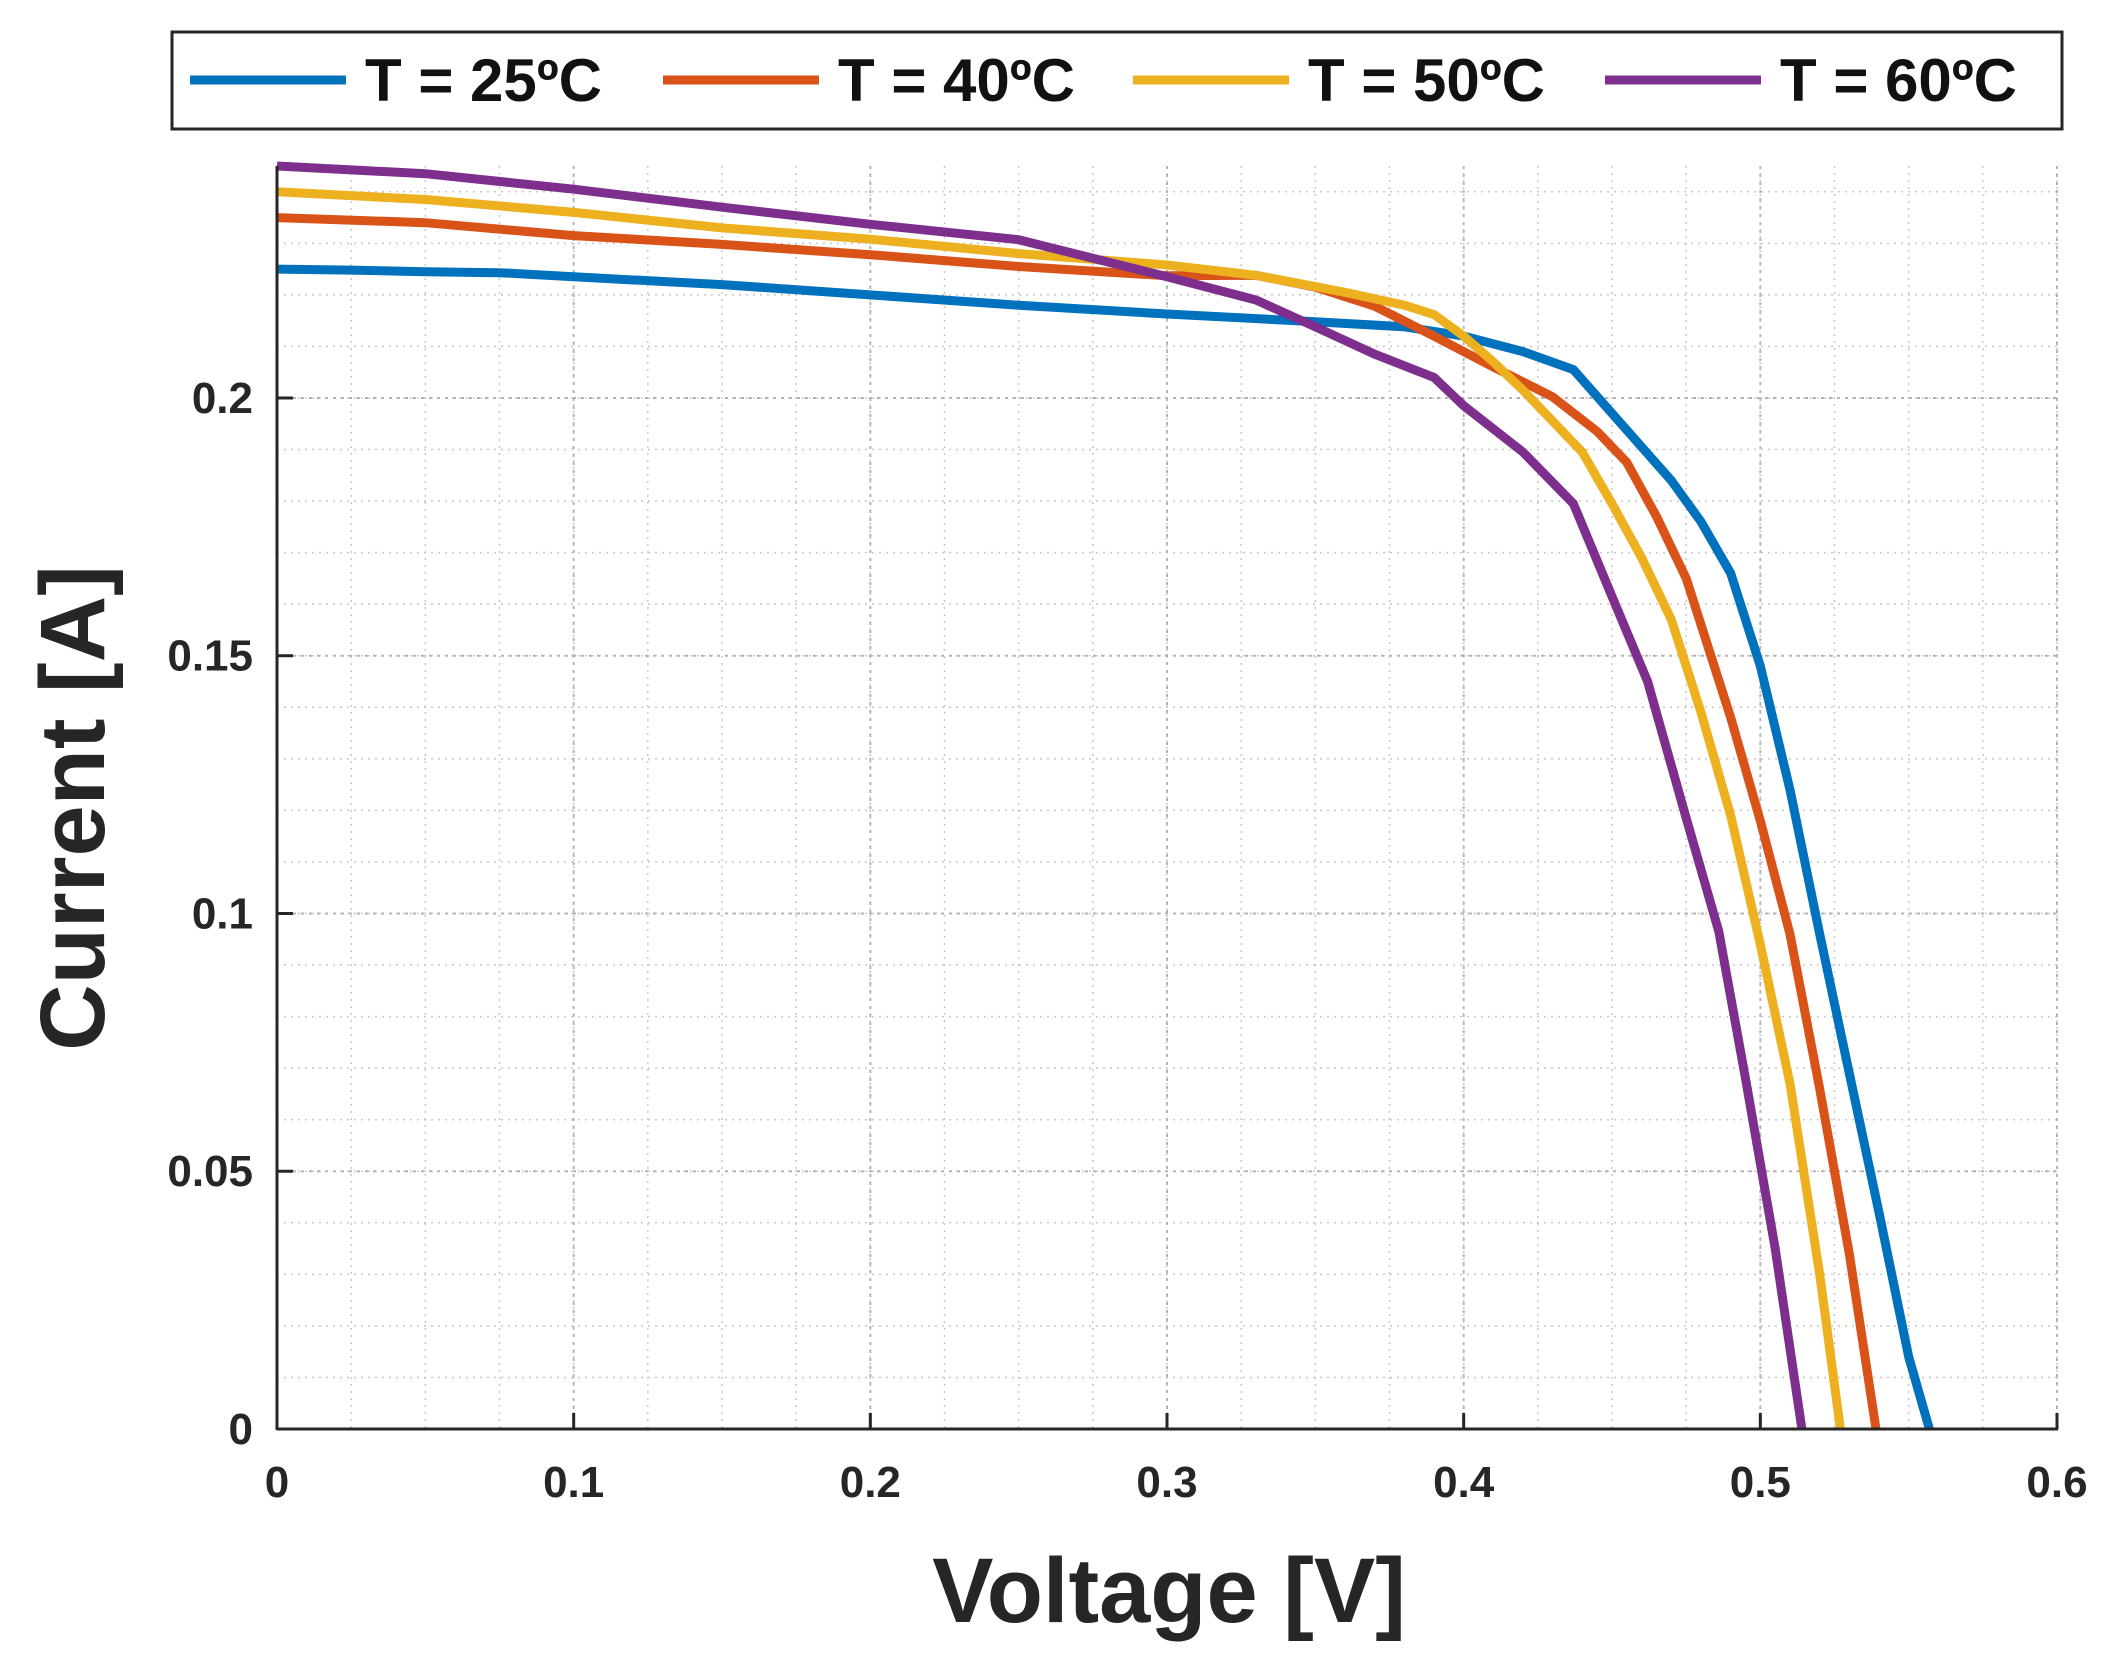 The height and width of the screenshot is (1654, 2110). Describe the element at coordinates (73, 808) in the screenshot. I see `y-axis-title: Current [A]` at that location.